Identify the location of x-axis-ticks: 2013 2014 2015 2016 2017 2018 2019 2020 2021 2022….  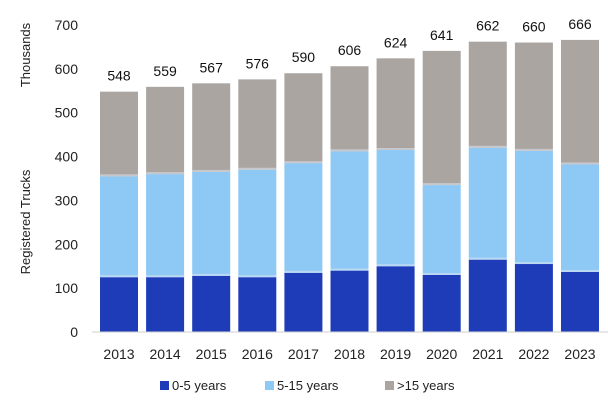
(349, 354).